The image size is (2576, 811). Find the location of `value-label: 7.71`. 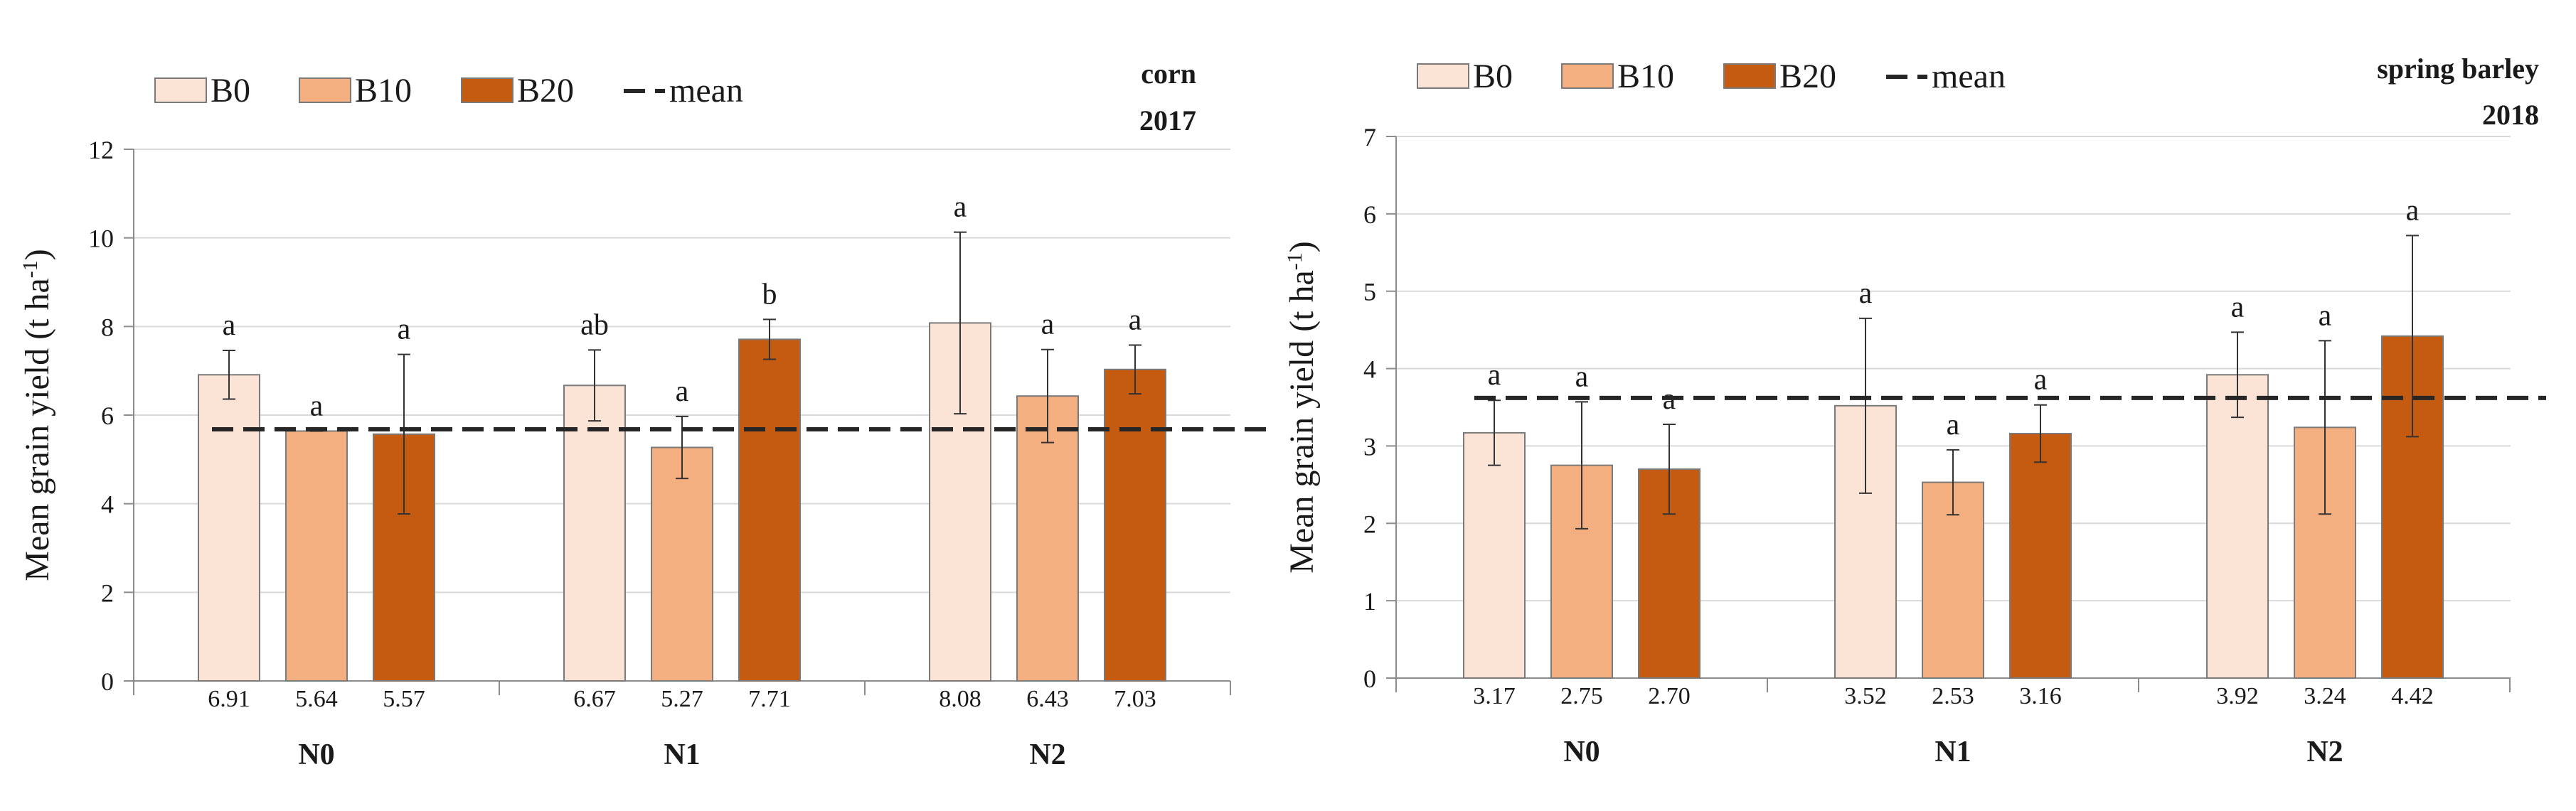

value-label: 7.71 is located at coordinates (769, 699).